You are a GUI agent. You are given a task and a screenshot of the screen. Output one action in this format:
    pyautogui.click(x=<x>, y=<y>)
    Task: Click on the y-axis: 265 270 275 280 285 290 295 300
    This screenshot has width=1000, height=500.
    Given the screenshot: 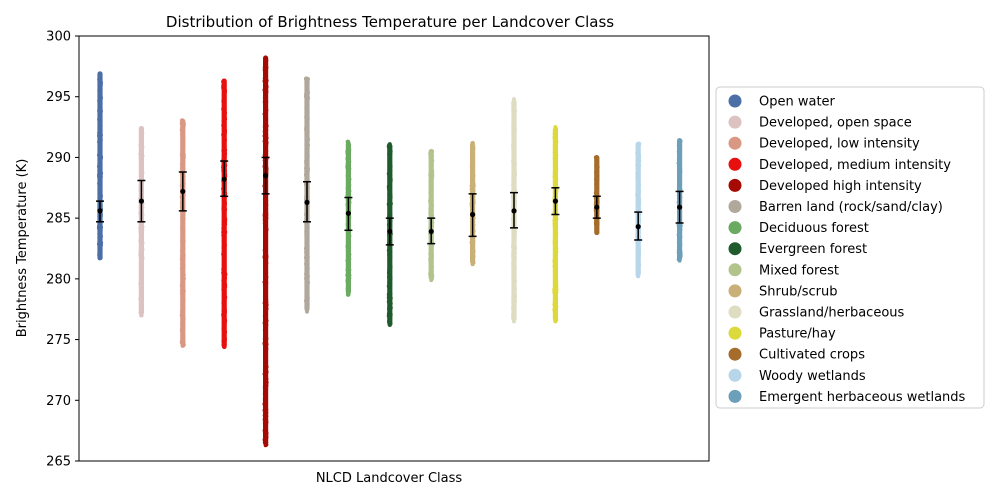 What is the action you would take?
    pyautogui.click(x=62, y=250)
    